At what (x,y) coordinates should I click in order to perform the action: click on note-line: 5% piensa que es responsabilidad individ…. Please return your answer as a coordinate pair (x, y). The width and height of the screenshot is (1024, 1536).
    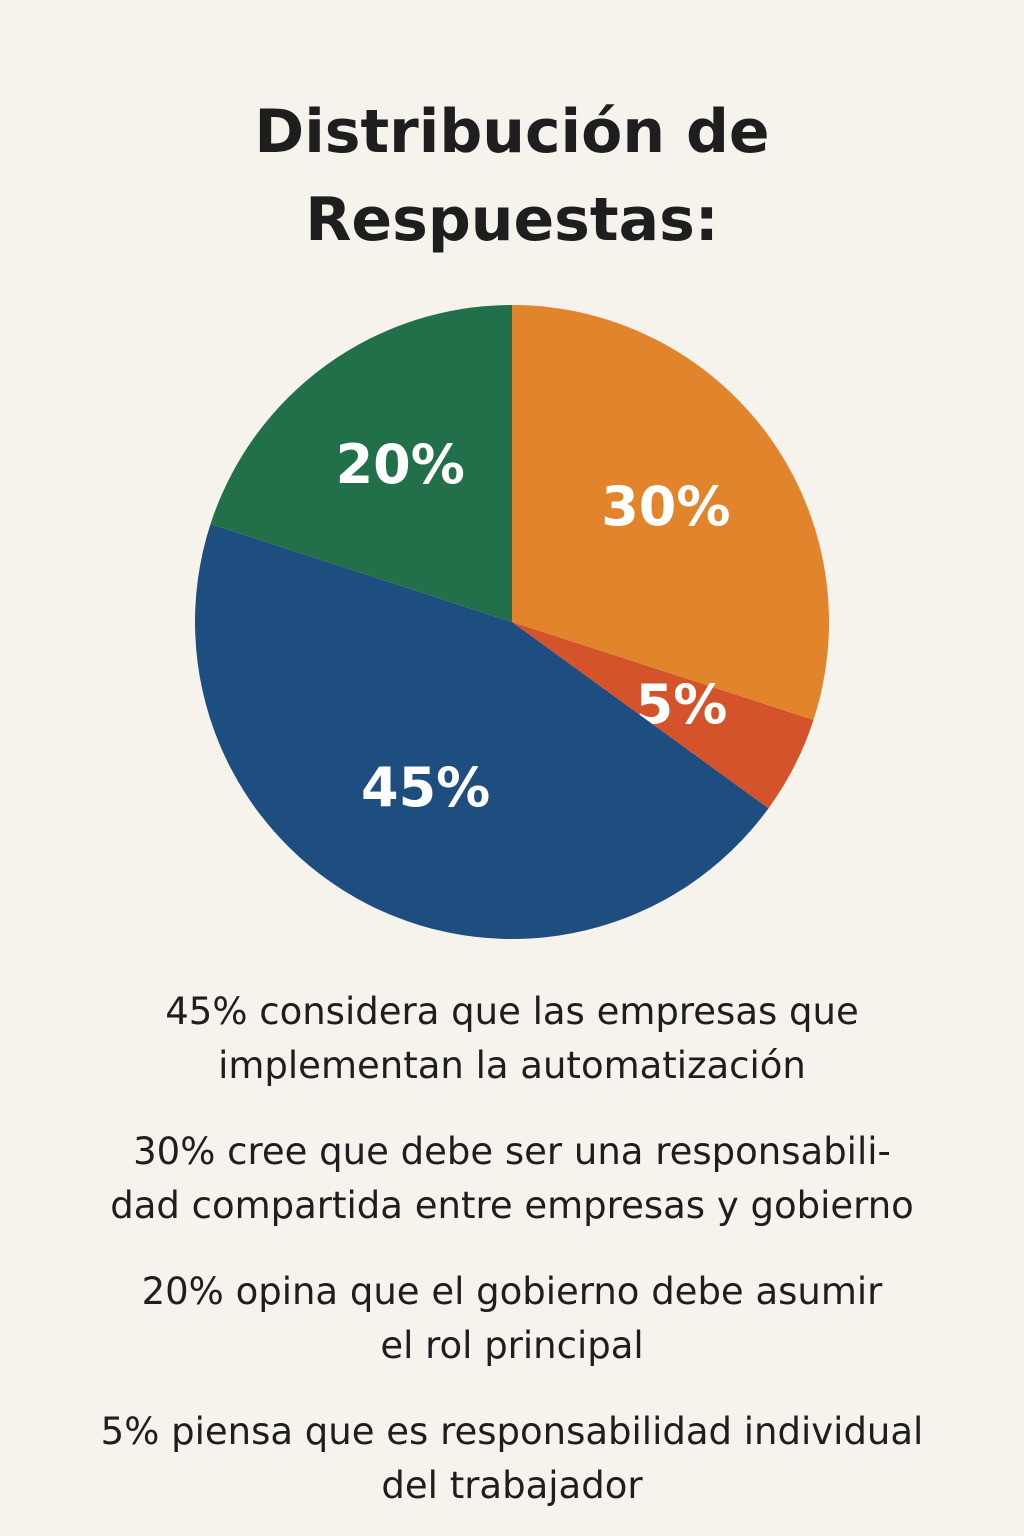
    Looking at the image, I should click on (512, 1431).